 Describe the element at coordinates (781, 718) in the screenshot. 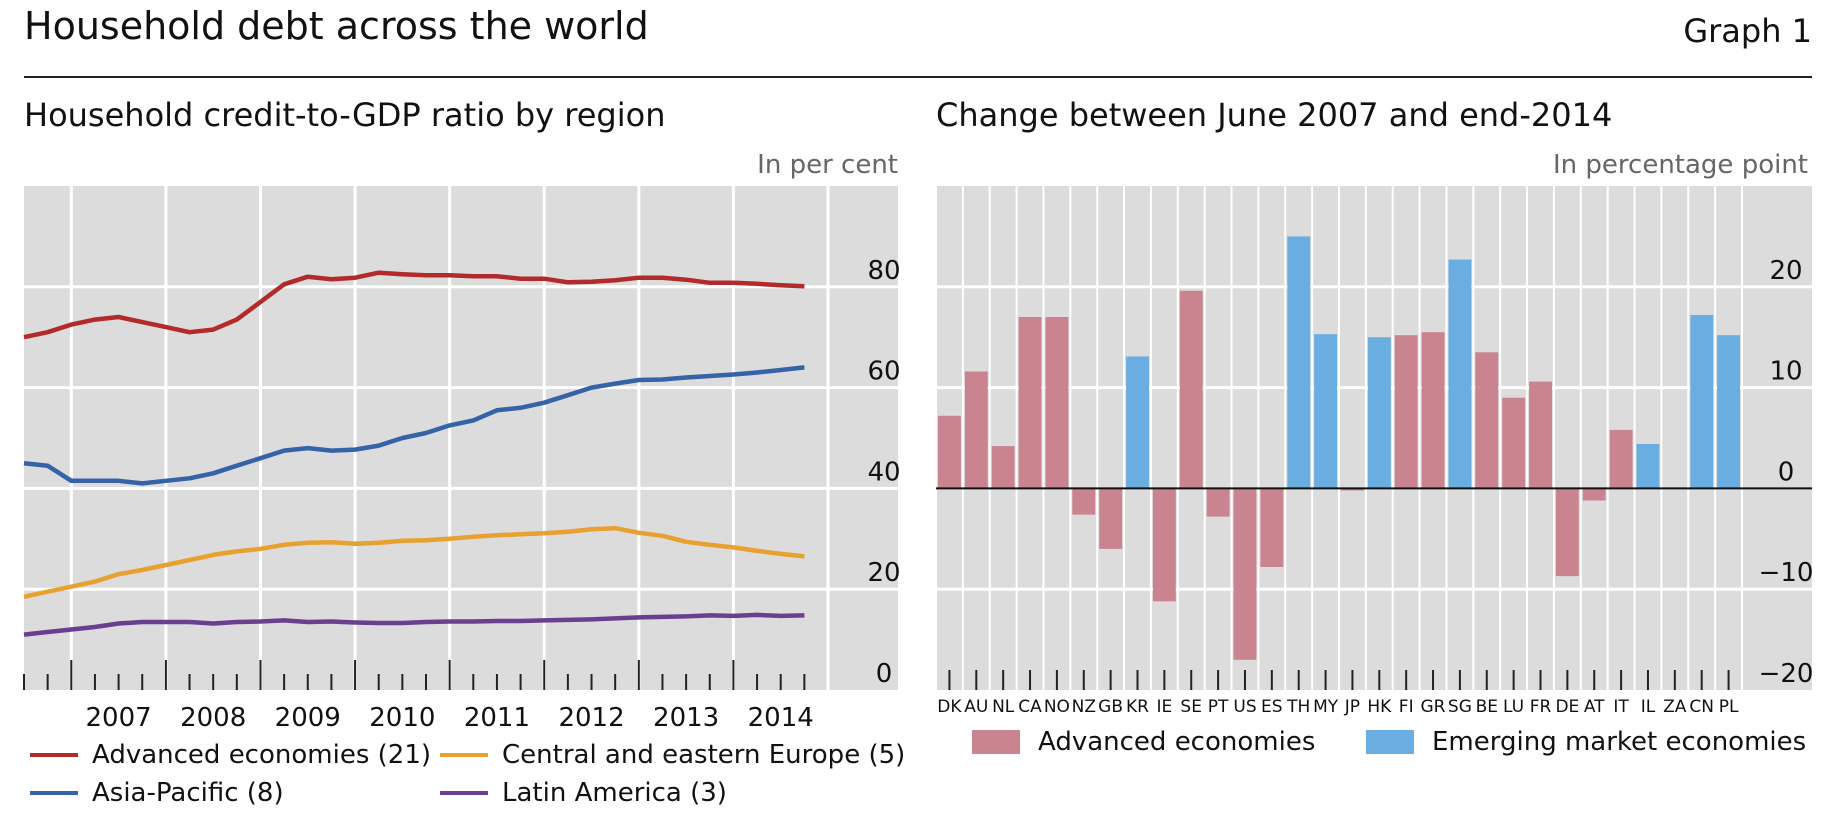

I see `left-x-tick-label: 2014` at that location.